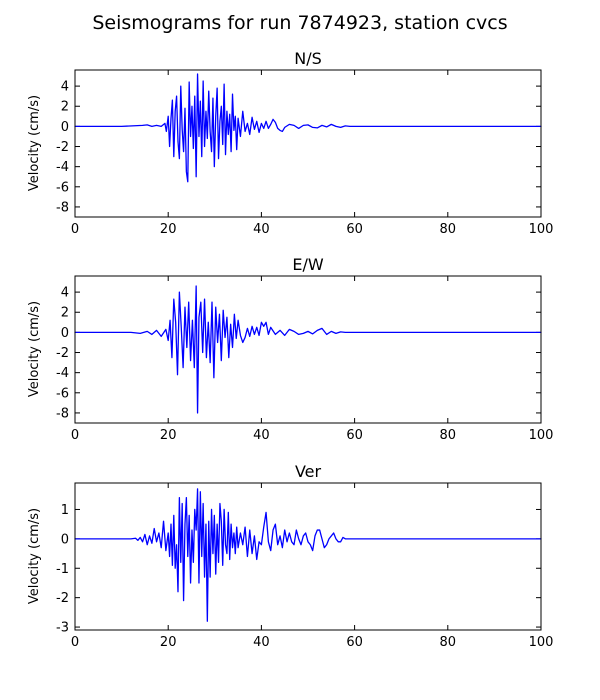 This screenshot has width=600, height=700. I want to click on x-tick-label-ver: 100, so click(541, 642).